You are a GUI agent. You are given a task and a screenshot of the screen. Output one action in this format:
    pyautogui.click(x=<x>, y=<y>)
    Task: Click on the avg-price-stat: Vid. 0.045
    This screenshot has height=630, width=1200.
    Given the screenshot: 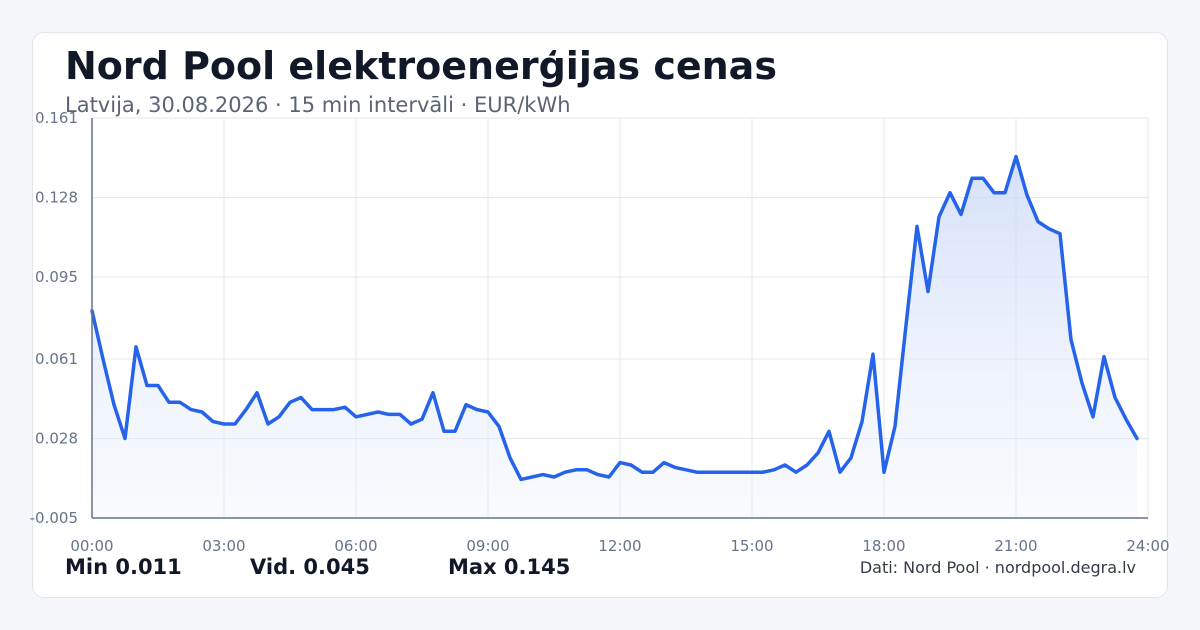 What is the action you would take?
    pyautogui.click(x=310, y=567)
    